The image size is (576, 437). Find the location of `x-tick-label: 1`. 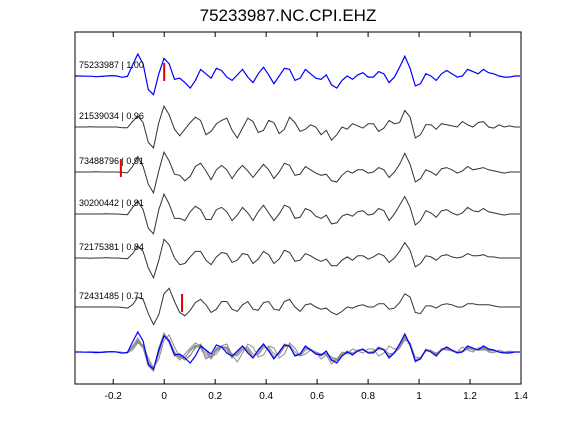

x-tick-label: 1 is located at coordinates (419, 396).